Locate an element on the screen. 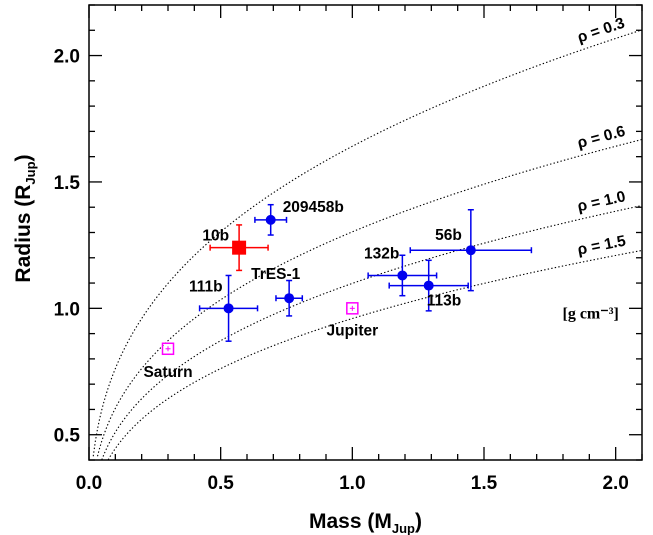 Image resolution: width=653 pixels, height=535 pixels. marker-209458b is located at coordinates (270, 219).